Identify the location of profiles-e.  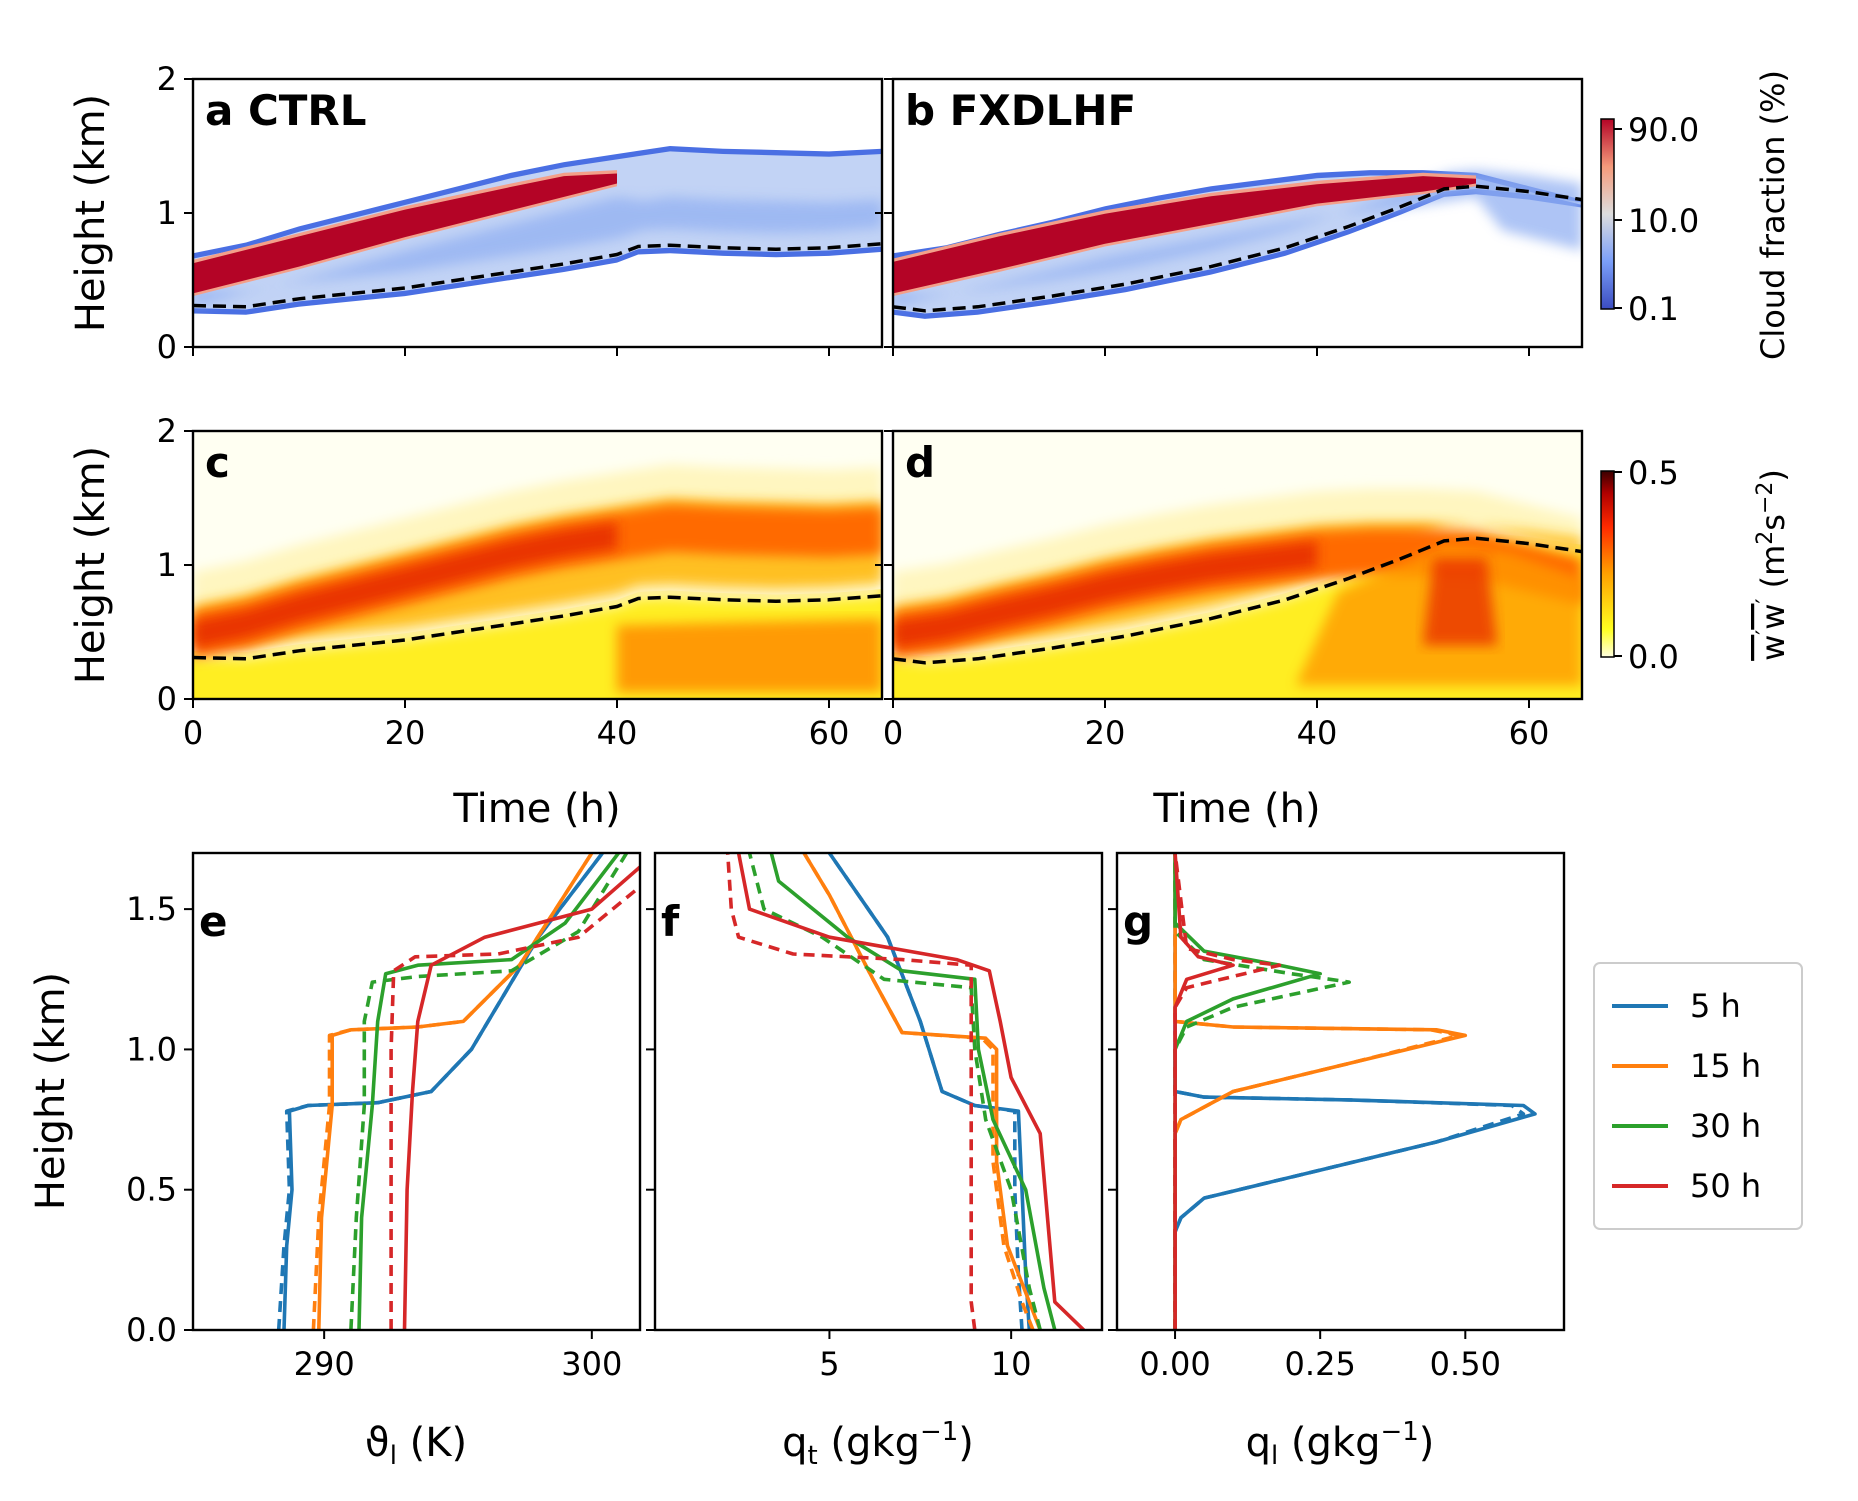
(458, 1091).